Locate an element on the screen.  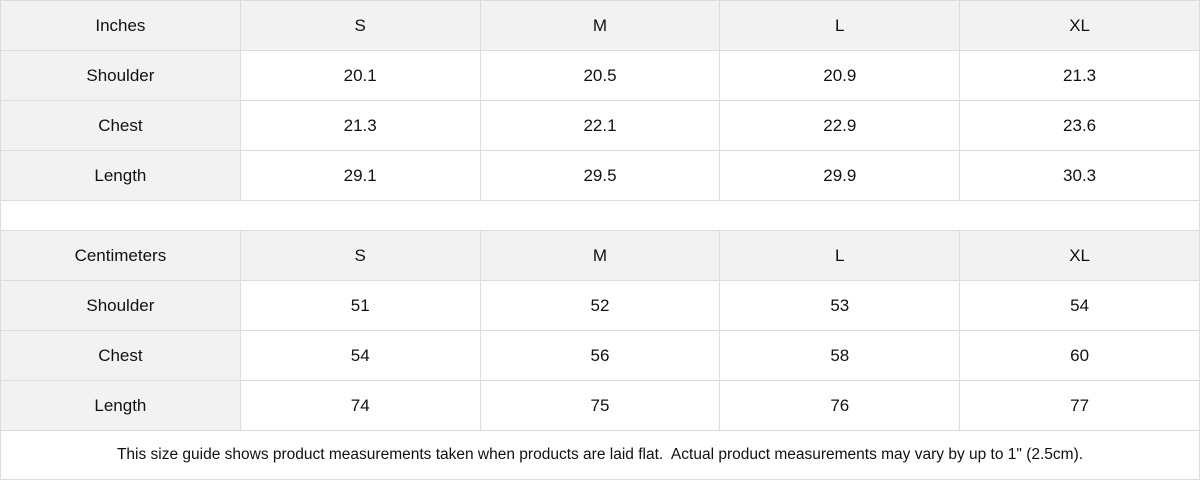
measurement-value: 60 is located at coordinates (1079, 355).